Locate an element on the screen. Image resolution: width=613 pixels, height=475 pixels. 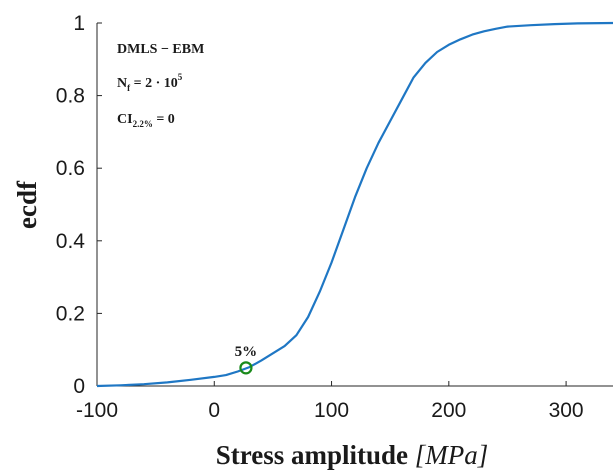
percentile-marker-label: 5% is located at coordinates (246, 352).